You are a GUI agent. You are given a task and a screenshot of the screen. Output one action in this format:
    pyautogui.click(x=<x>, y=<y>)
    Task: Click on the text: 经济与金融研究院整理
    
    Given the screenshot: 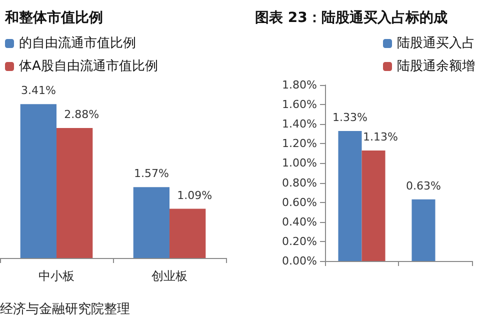 What is the action you would take?
    pyautogui.click(x=65, y=309)
    